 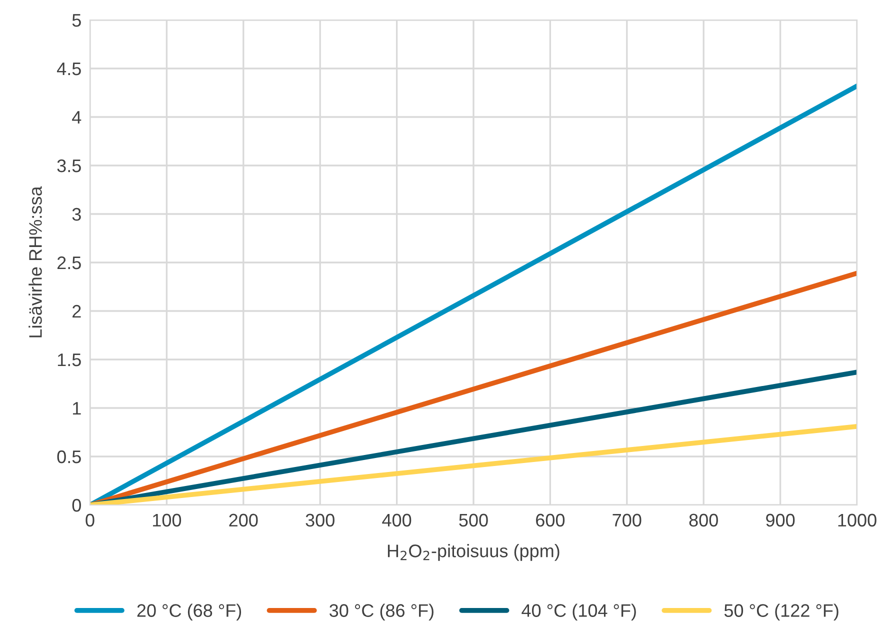 I want to click on x-tick-label: 600, so click(x=550, y=520).